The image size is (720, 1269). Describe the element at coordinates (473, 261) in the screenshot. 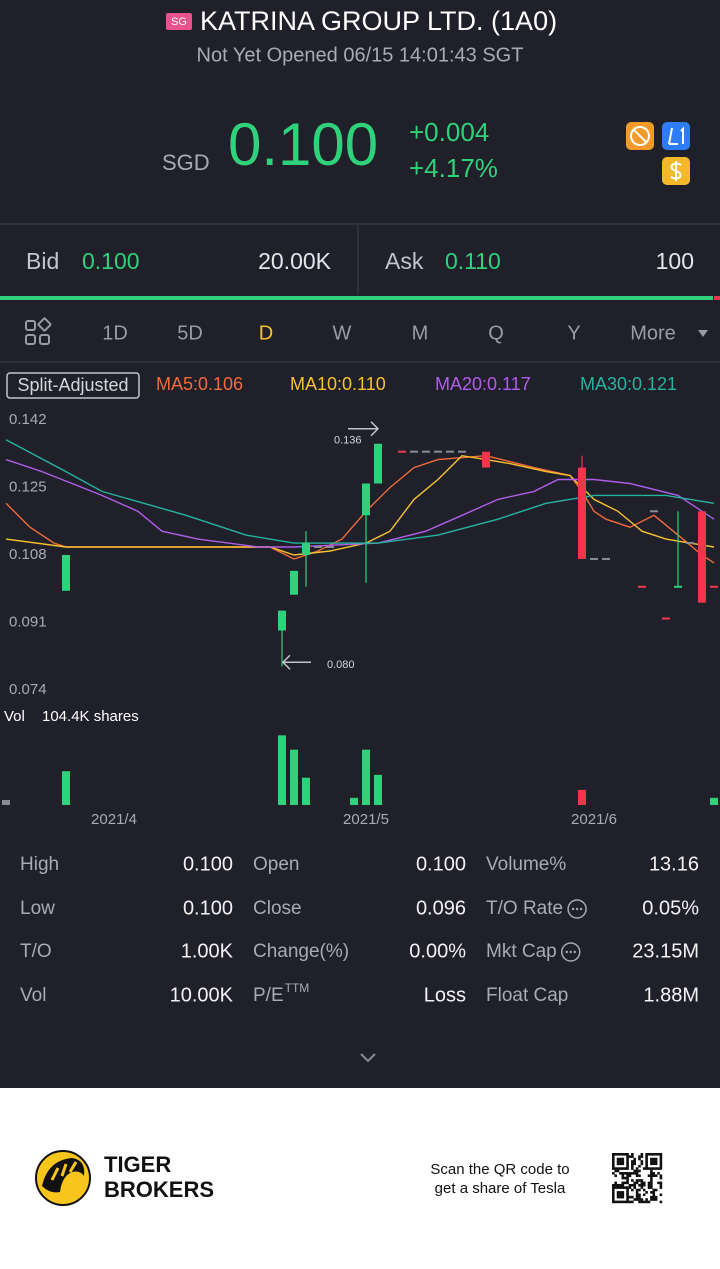

I see `ask-price: 0.110` at that location.